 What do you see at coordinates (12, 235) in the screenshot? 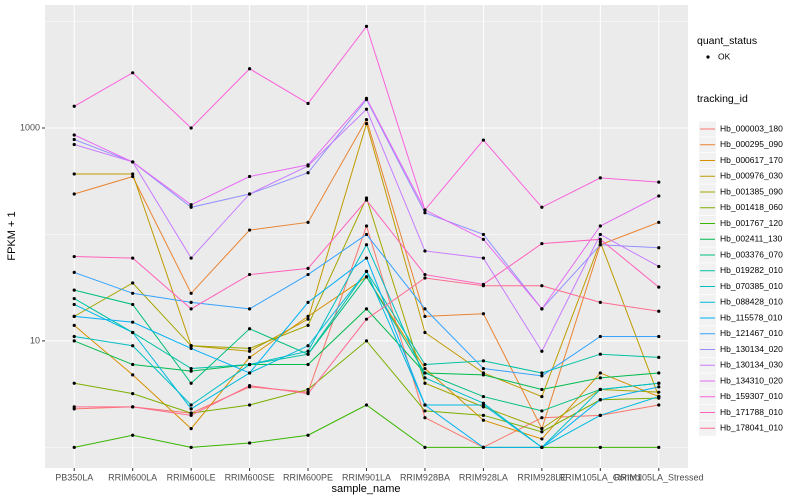
I see `y-axis-title: FPKM + 1` at bounding box center [12, 235].